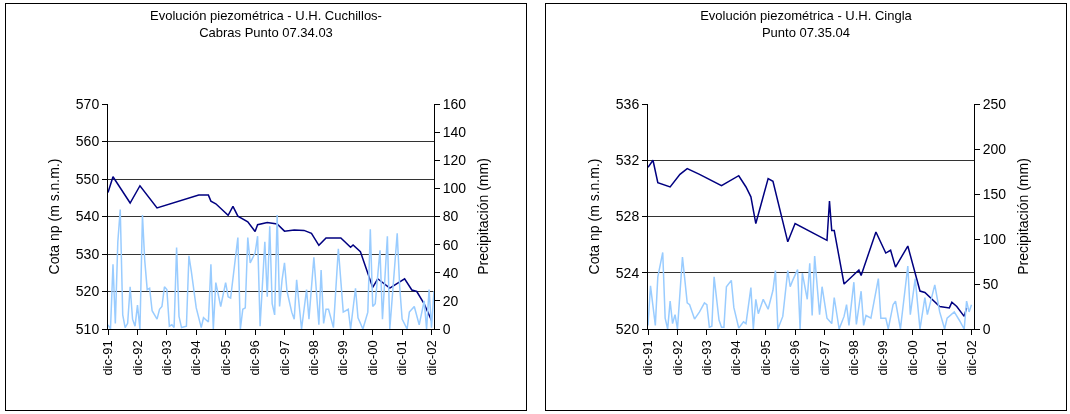 This screenshot has width=1070, height=414. I want to click on y-tick-label: 524, so click(627, 272).